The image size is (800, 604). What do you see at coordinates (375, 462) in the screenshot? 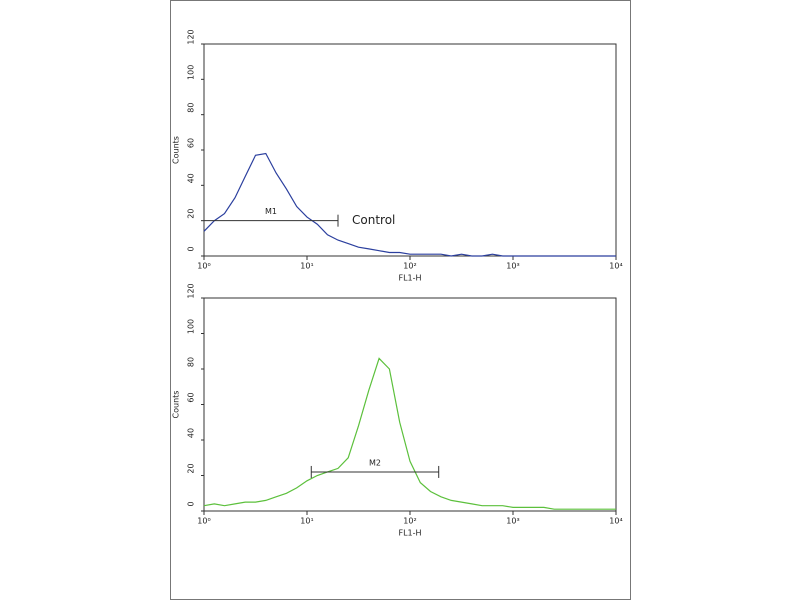
I see `marker-label: M2` at bounding box center [375, 462].